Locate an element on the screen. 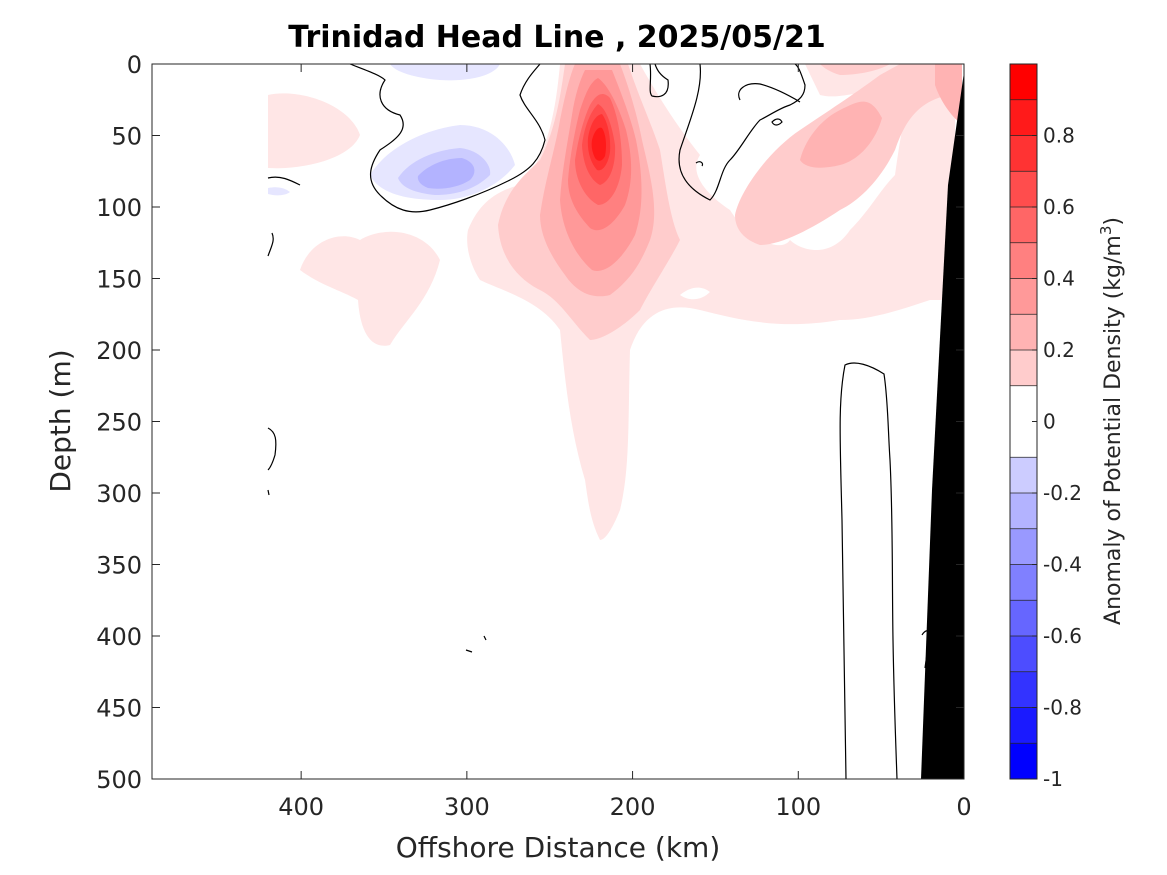 The width and height of the screenshot is (1167, 875). colorbar: 0.8 0.6 0.4 0.2 0 -0.2 -0.4 -0.6 -0.8 -1 is located at coordinates (1045, 427).